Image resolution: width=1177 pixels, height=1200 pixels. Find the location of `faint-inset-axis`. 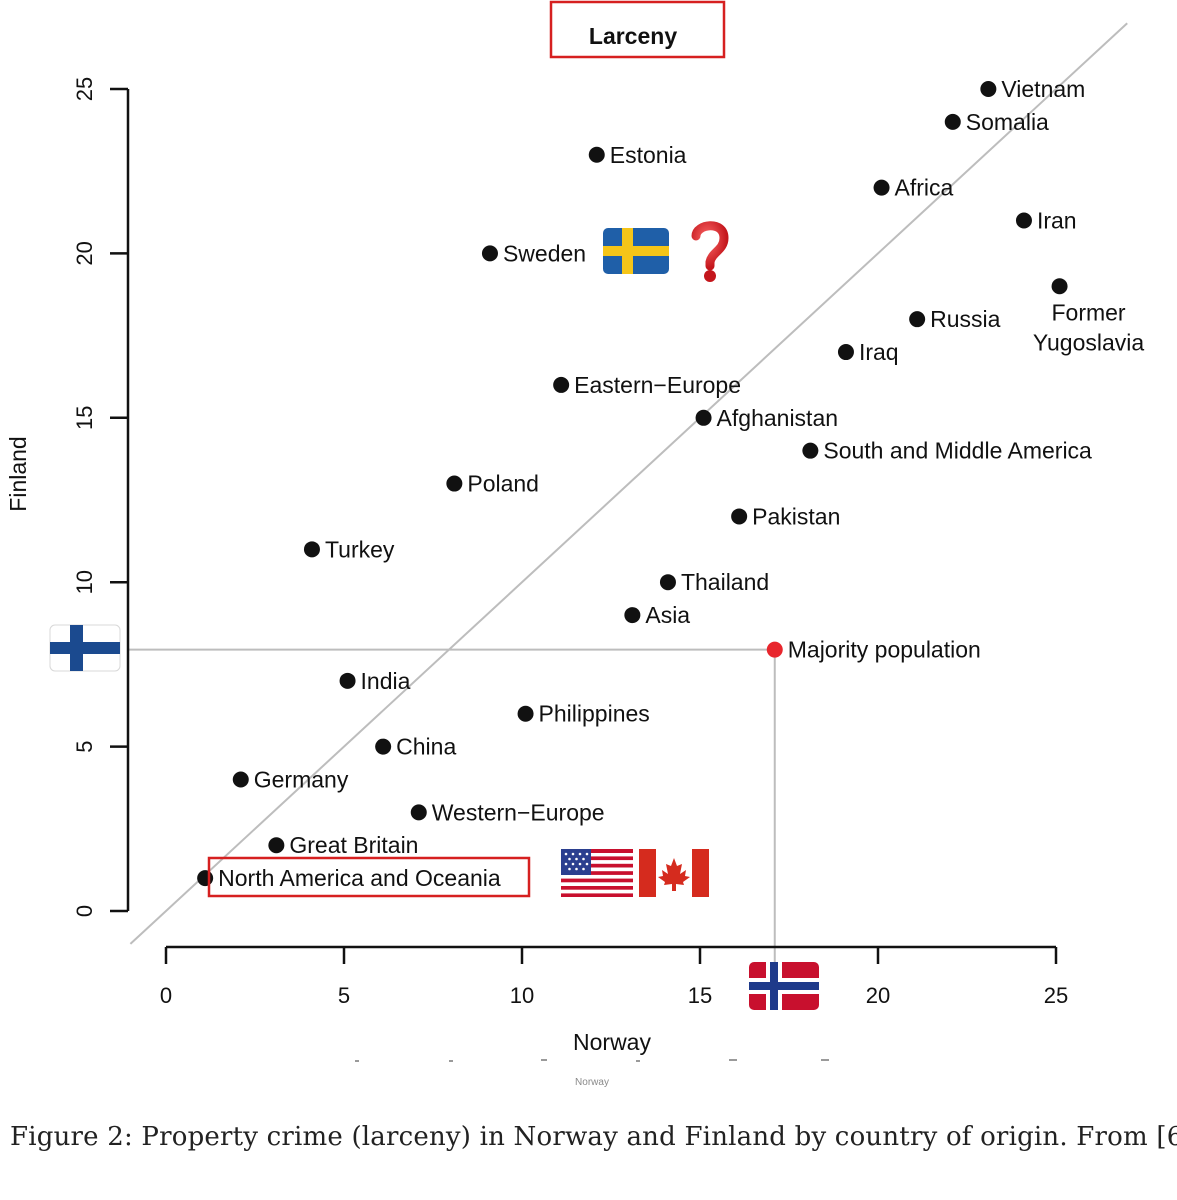

faint-inset-axis is located at coordinates (592, 1060).